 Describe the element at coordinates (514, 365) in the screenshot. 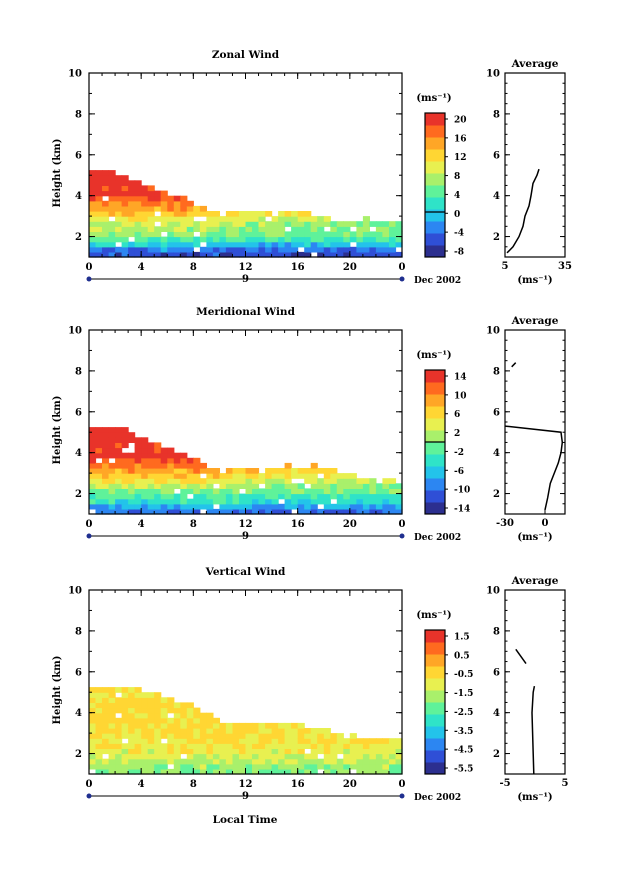

I see `average-profile-upper` at that location.